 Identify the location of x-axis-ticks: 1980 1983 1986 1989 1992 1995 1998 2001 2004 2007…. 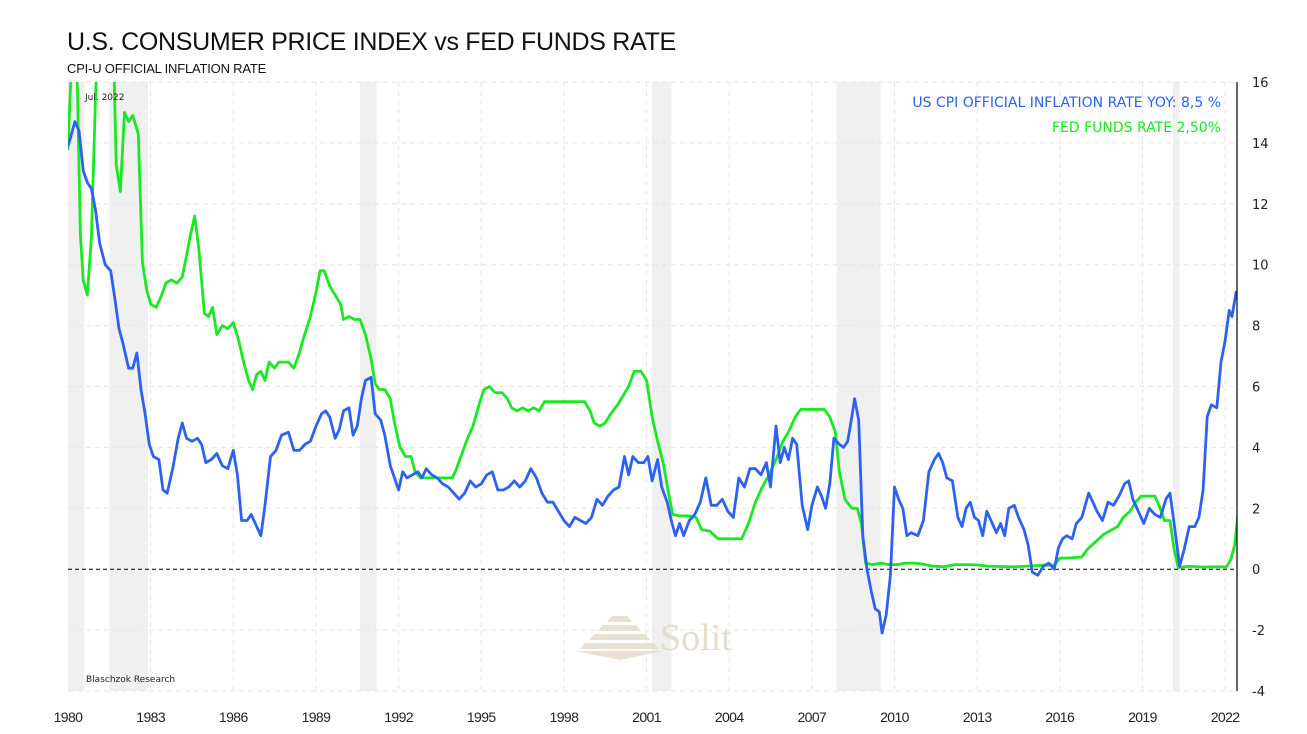
(647, 717).